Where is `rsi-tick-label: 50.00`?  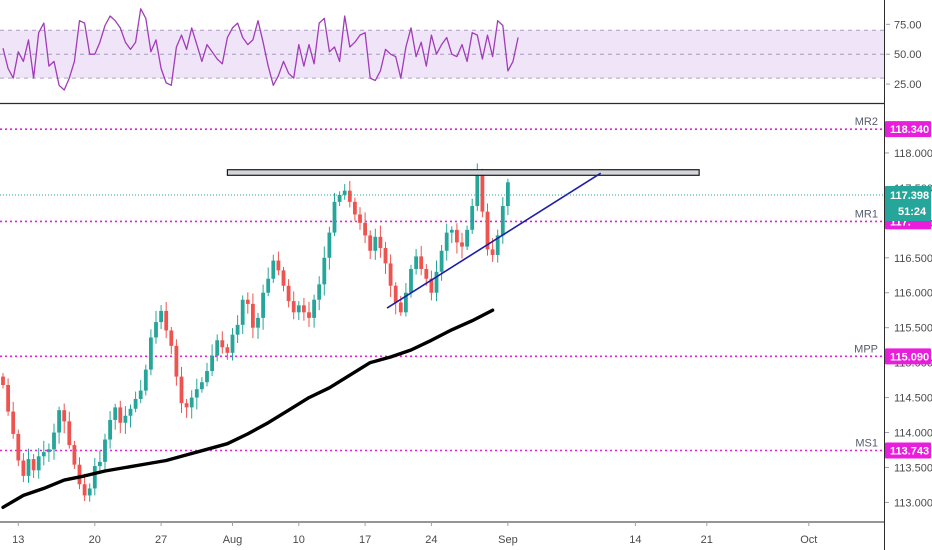
rsi-tick-label: 50.00 is located at coordinates (908, 55).